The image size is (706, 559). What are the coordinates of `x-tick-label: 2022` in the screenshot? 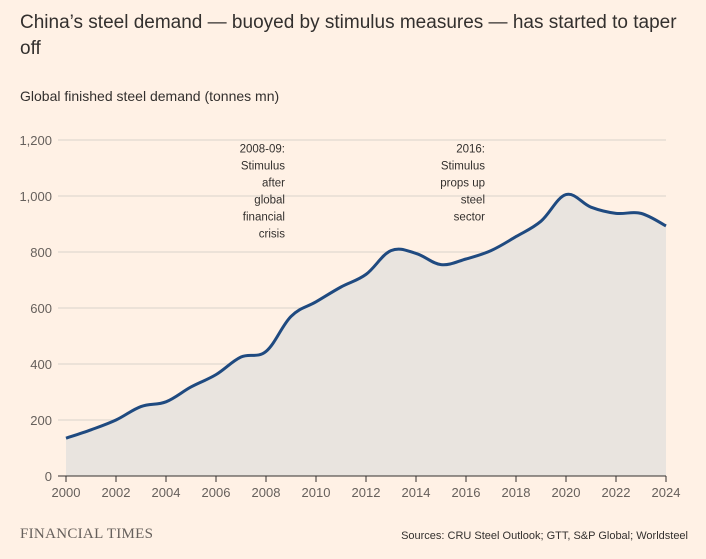 It's located at (616, 492).